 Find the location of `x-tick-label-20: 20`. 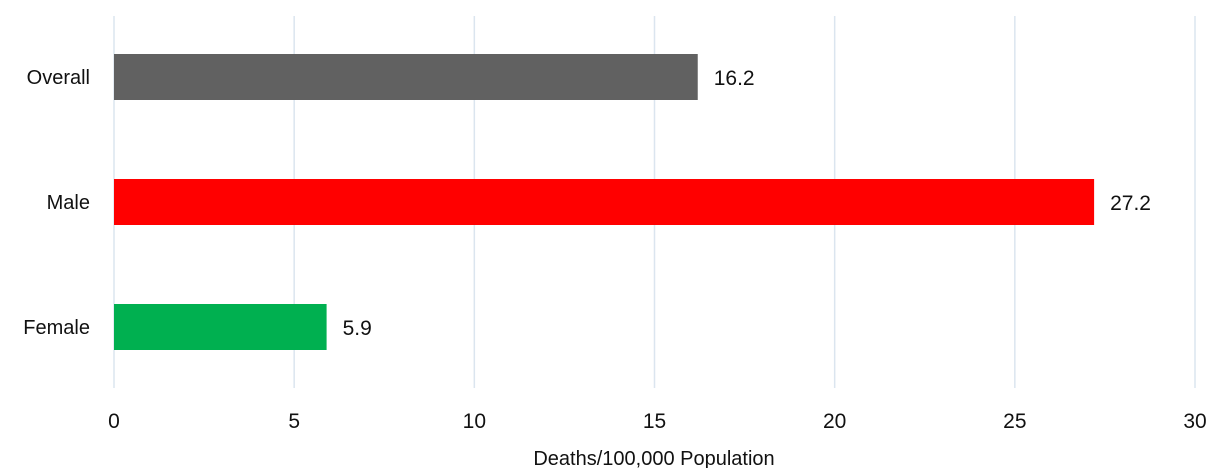

x-tick-label-20: 20 is located at coordinates (834, 421).